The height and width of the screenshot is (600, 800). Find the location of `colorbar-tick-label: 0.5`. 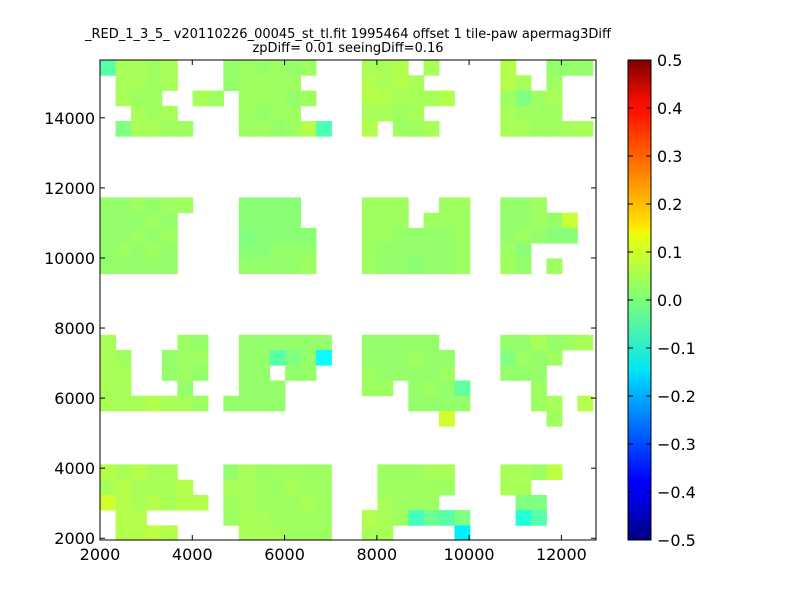

colorbar-tick-label: 0.5 is located at coordinates (669, 60).